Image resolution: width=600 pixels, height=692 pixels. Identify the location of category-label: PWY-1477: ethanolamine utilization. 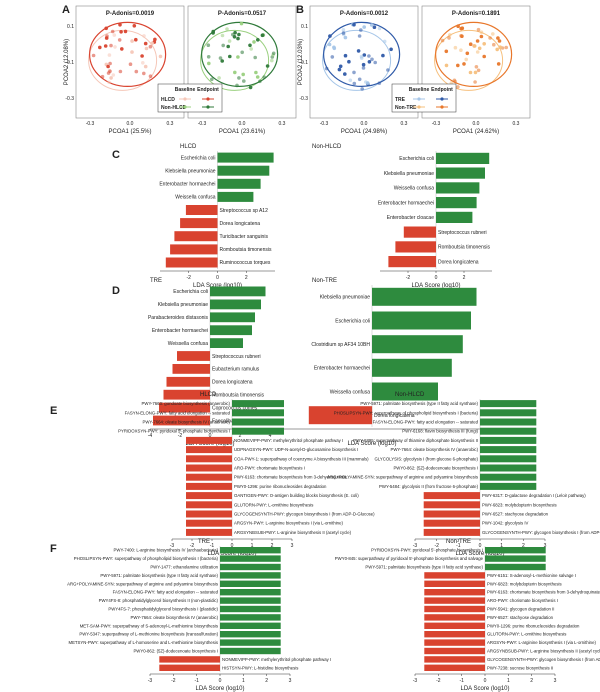
(184, 567).